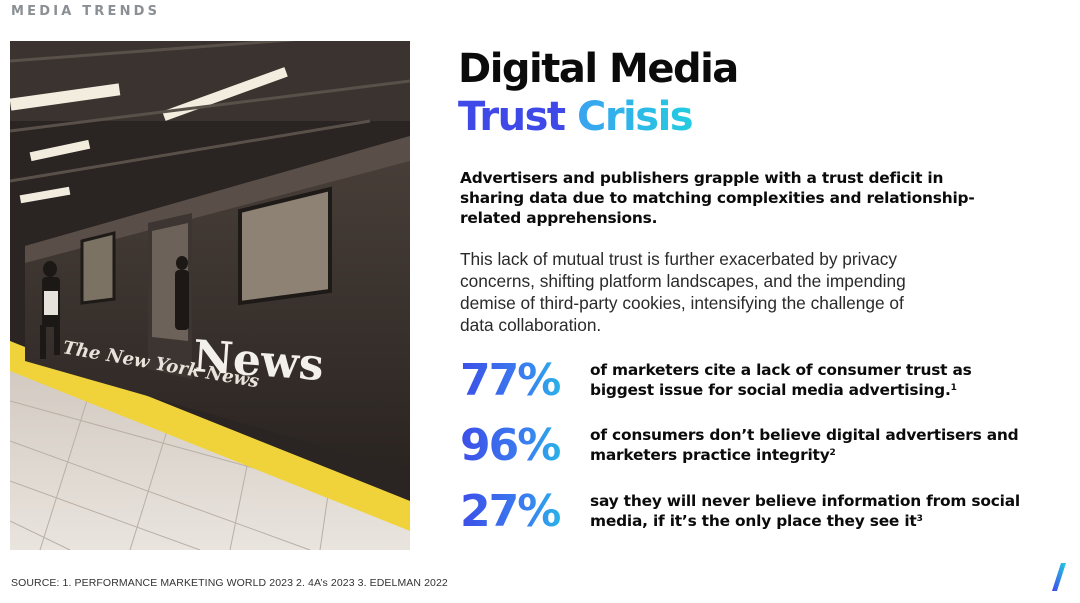 The height and width of the screenshot is (603, 1080). Describe the element at coordinates (598, 69) in the screenshot. I see `title-line-1: Digital Media` at that location.